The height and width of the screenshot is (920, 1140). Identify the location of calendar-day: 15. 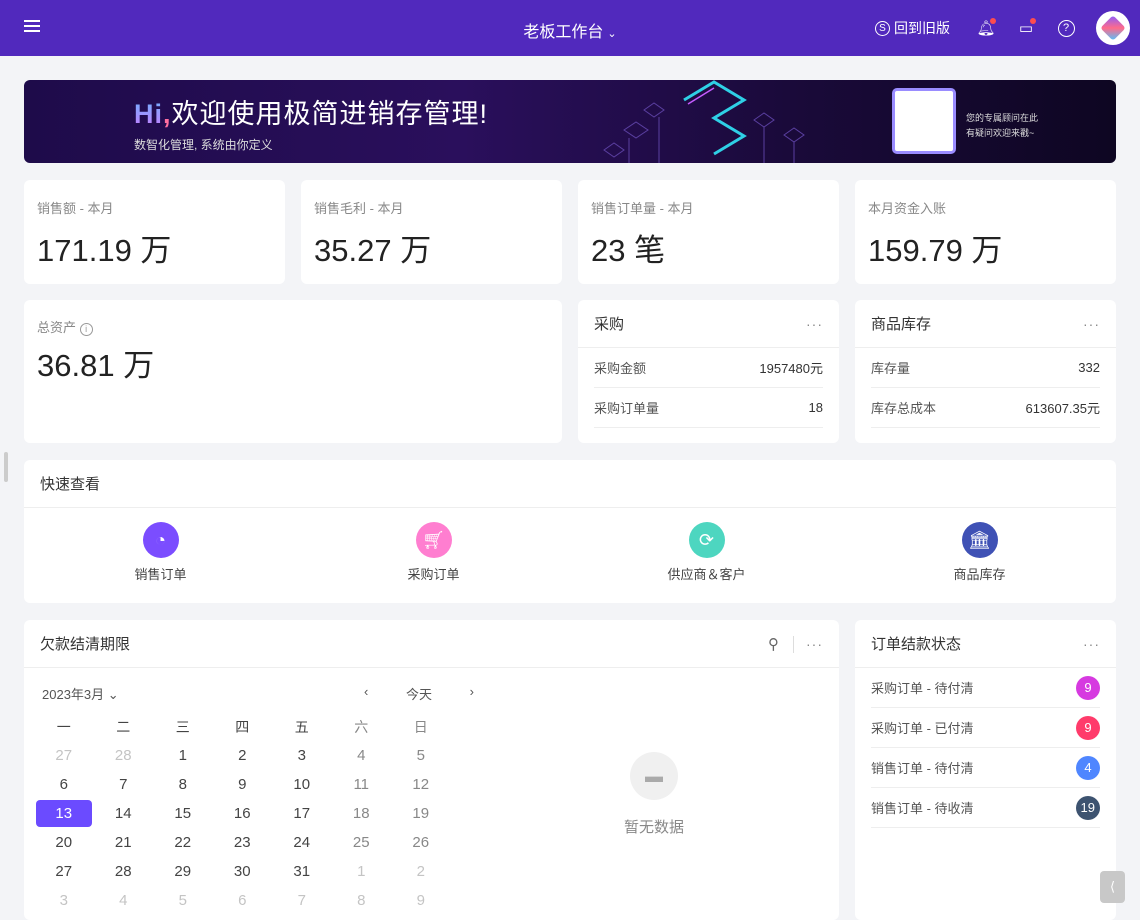
(183, 813).